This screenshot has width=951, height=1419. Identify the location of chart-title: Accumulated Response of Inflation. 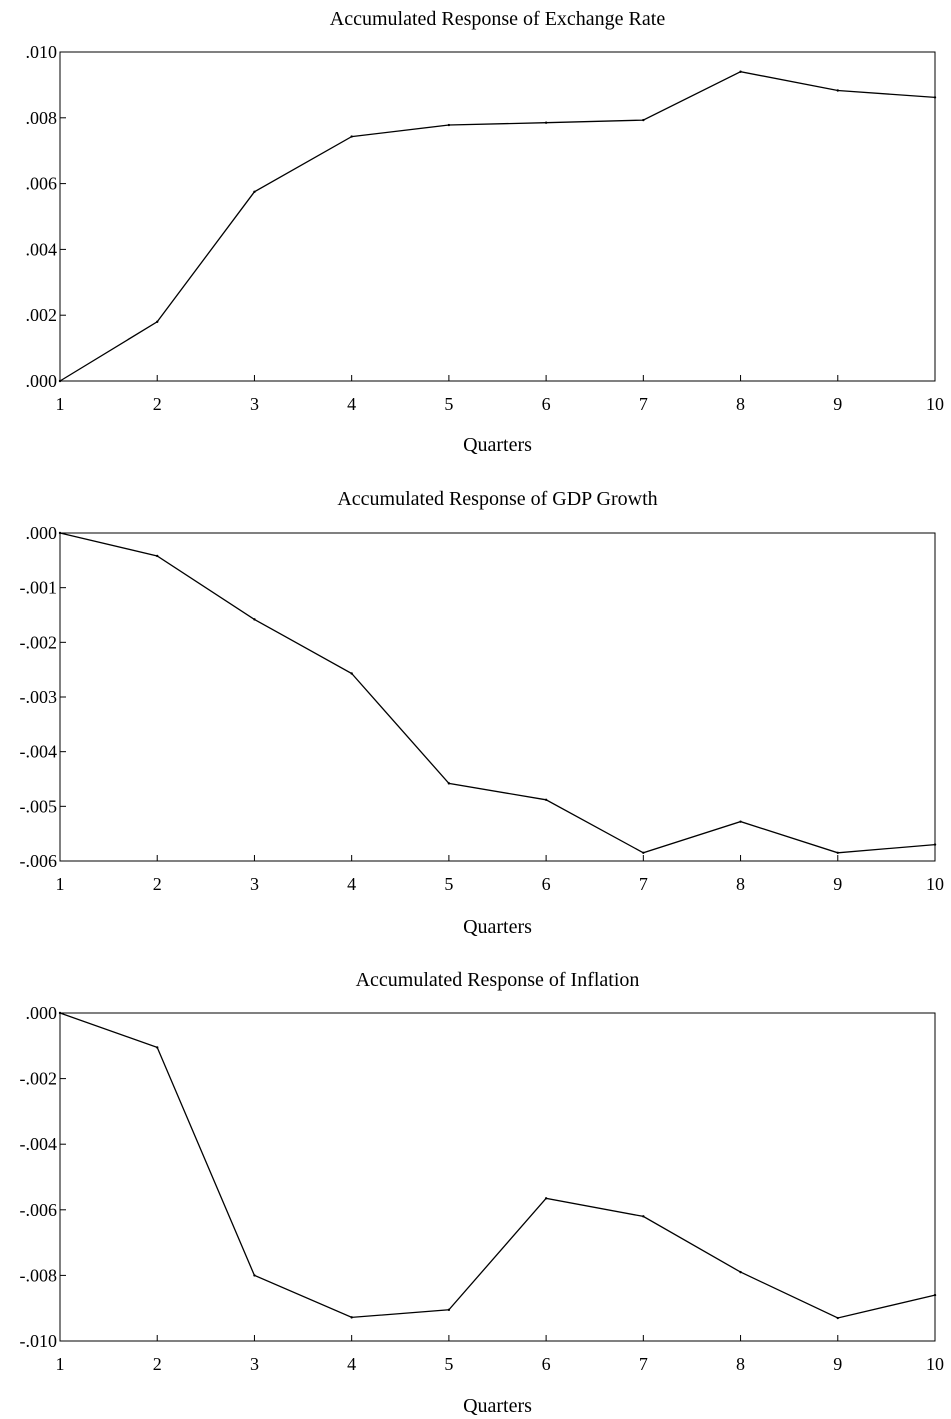
(498, 980).